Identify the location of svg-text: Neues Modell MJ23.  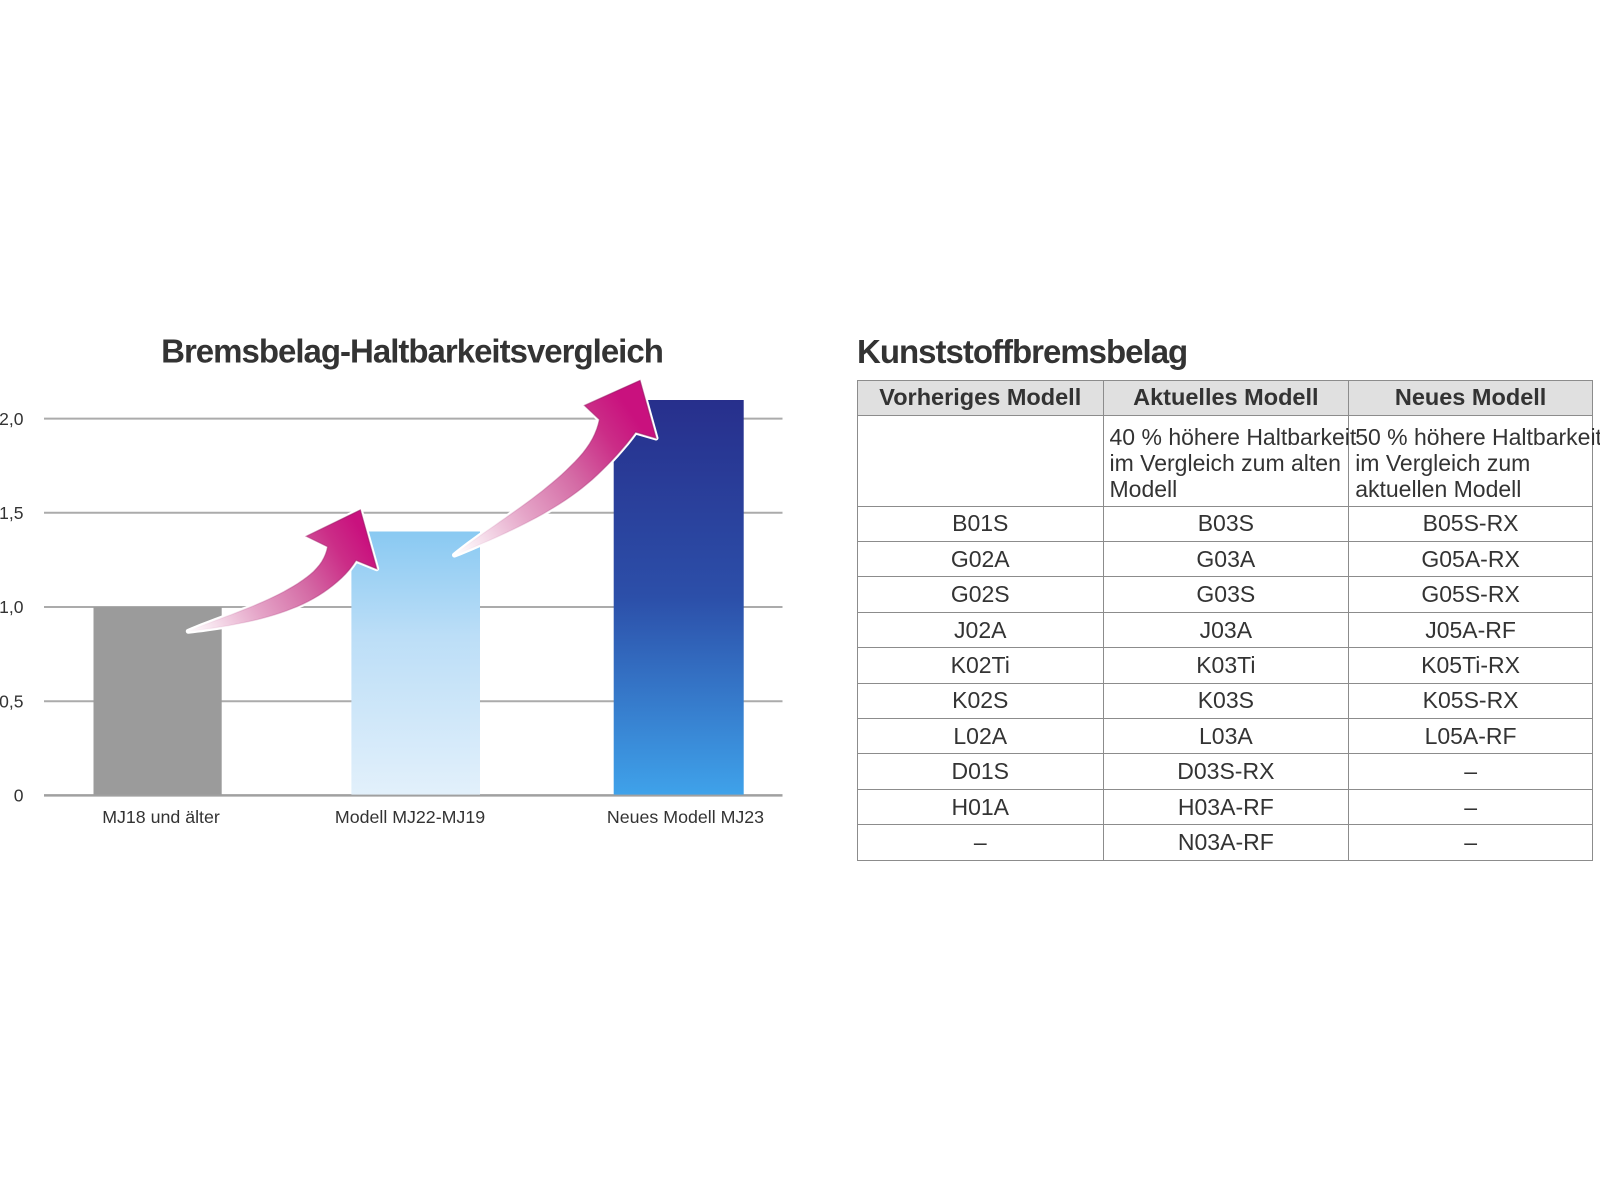
(685, 817).